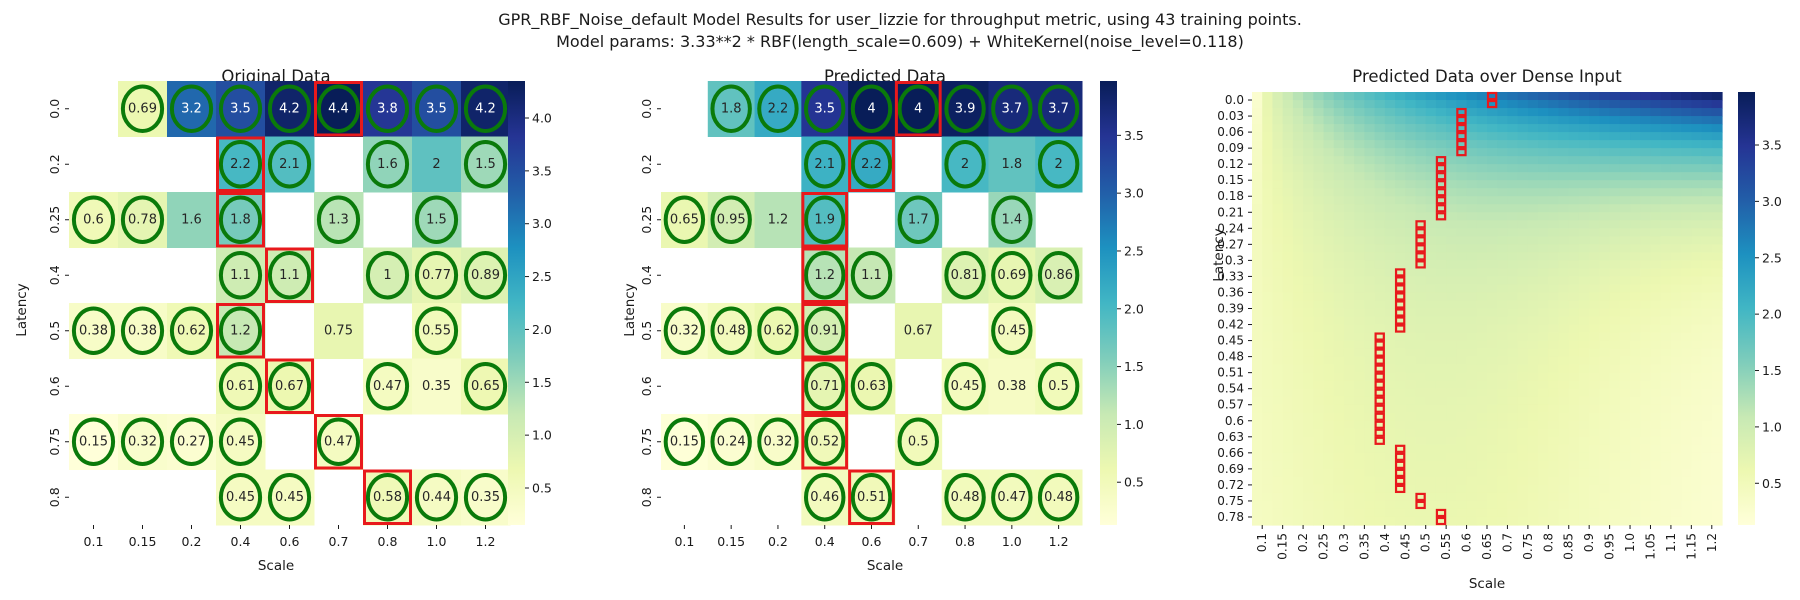 The width and height of the screenshot is (1800, 600). I want to click on dense-max-path-marker, so click(1461, 152).